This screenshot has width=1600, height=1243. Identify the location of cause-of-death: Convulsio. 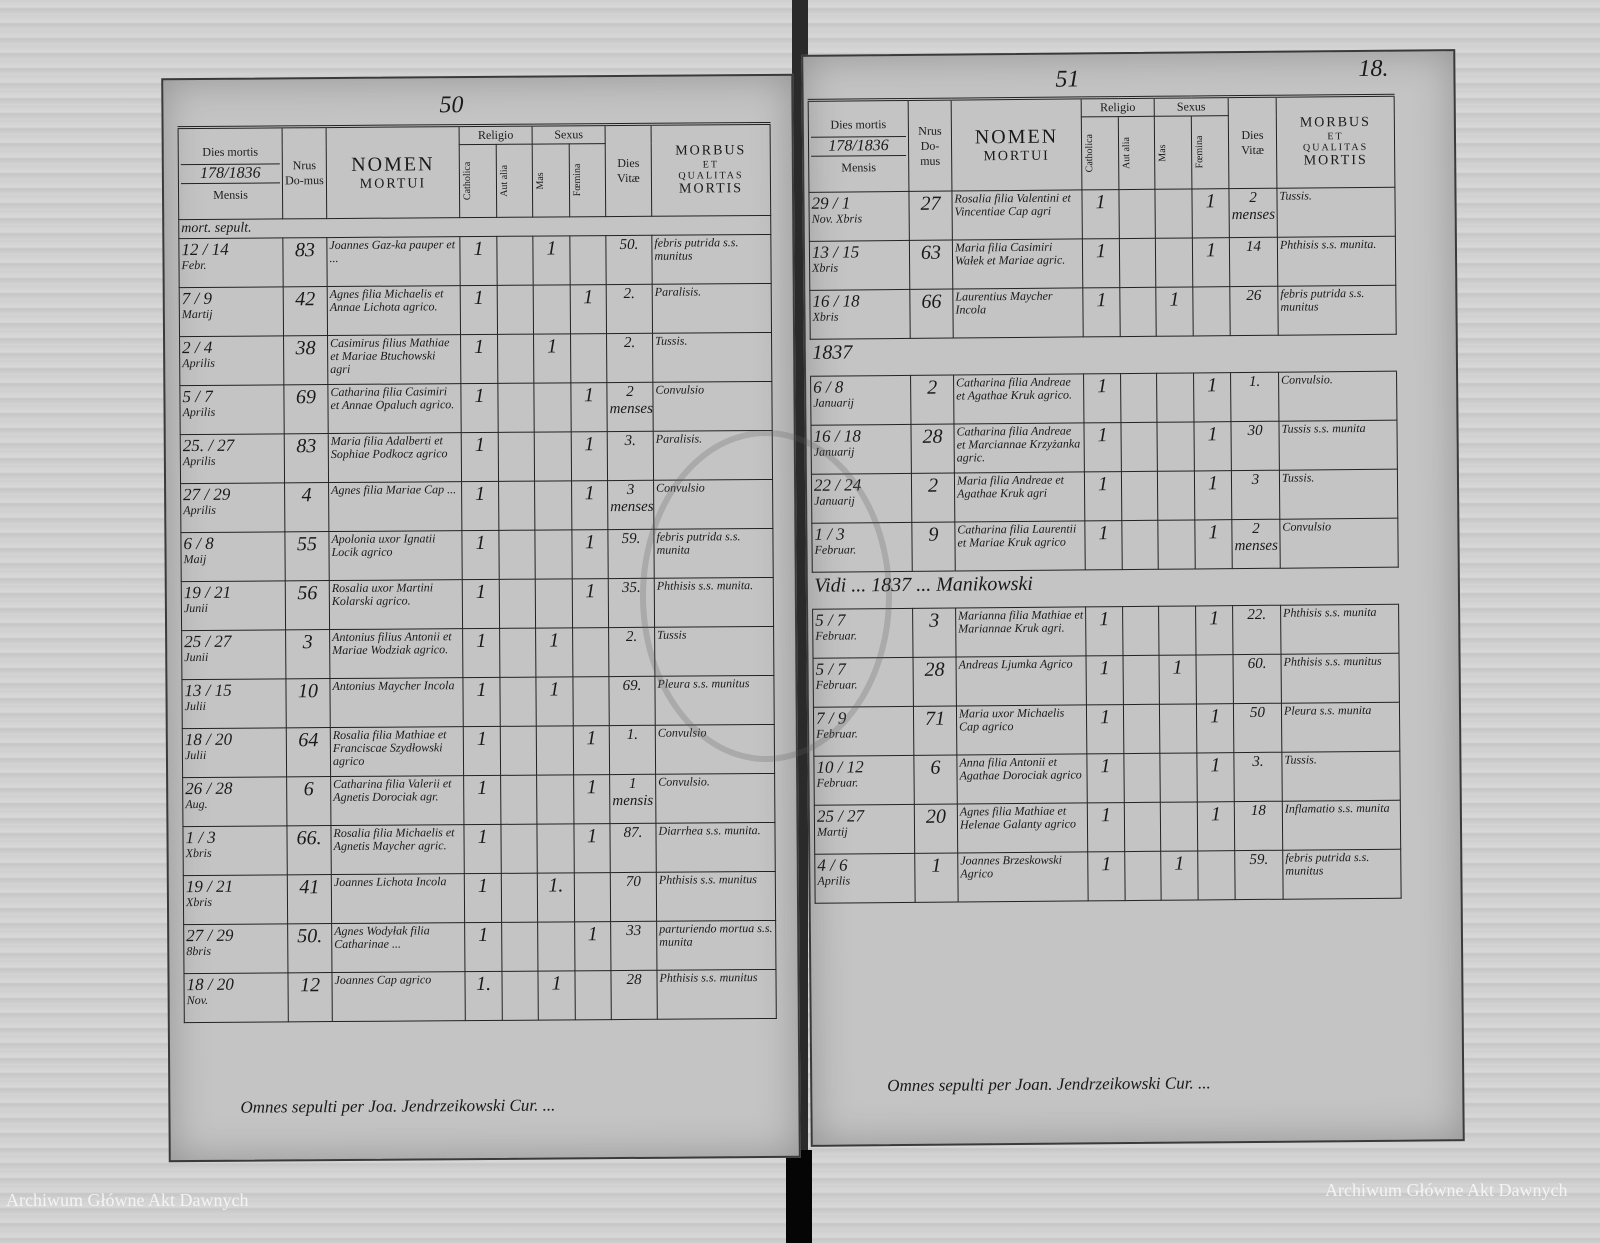
(712, 406).